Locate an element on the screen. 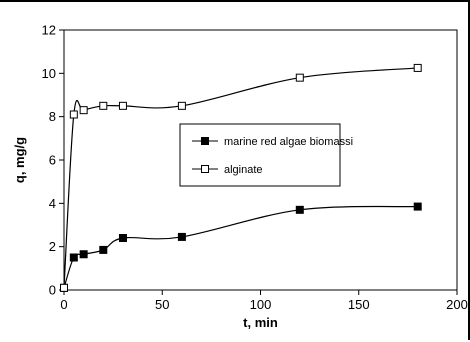 The height and width of the screenshot is (342, 470). legend-label-alginate: alginate is located at coordinates (243, 170).